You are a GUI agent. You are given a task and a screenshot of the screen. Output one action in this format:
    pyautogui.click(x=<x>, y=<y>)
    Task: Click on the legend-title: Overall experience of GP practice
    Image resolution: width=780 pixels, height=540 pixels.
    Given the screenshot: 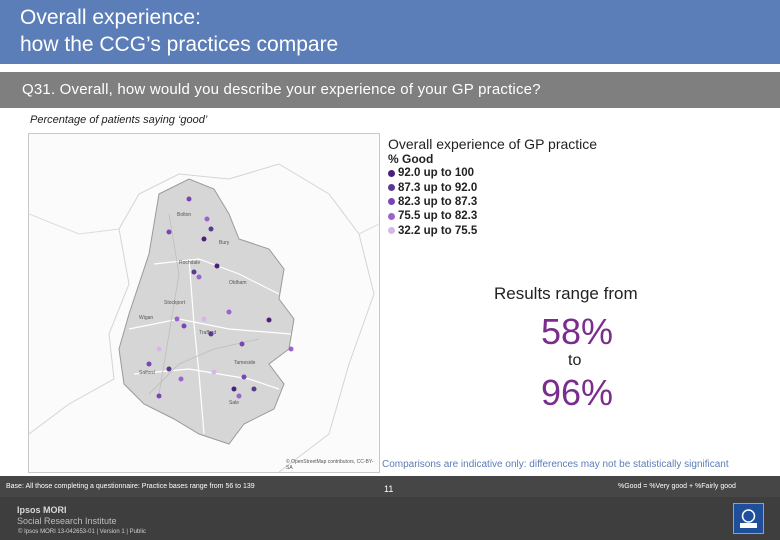 What is the action you would take?
    pyautogui.click(x=493, y=144)
    